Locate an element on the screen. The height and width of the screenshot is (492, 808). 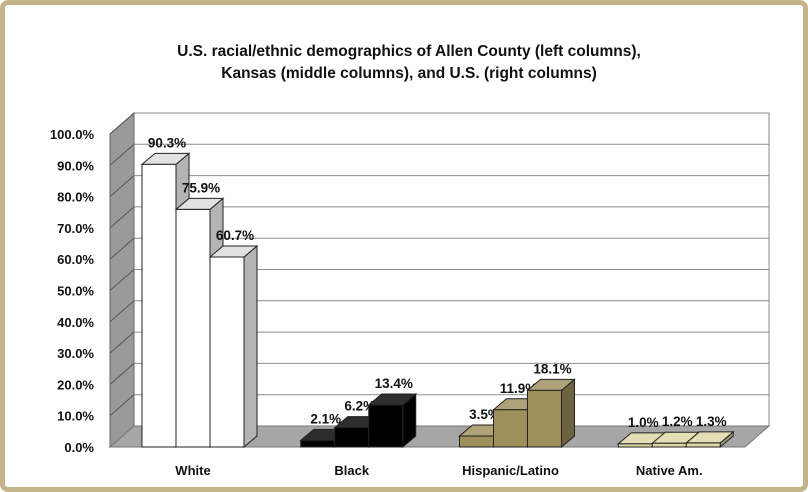
data-label: 13.4% is located at coordinates (394, 383).